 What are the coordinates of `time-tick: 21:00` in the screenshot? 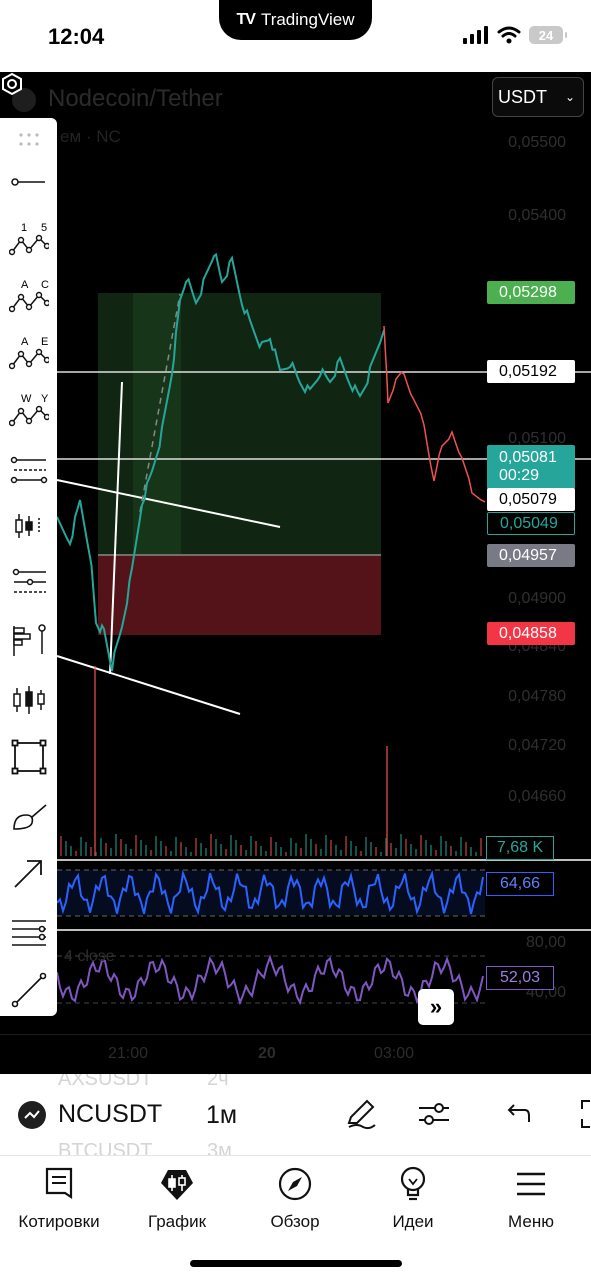 It's located at (128, 1053).